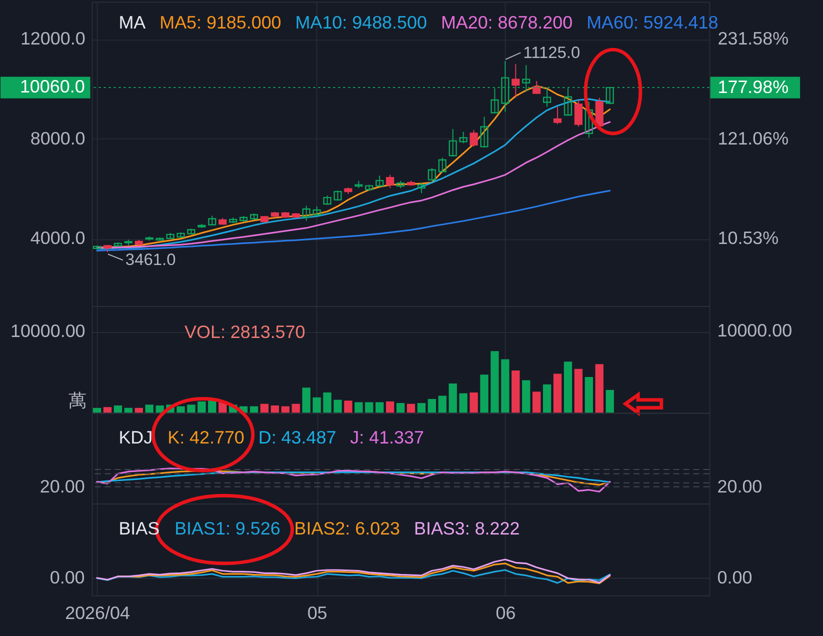  Describe the element at coordinates (53, 38) in the screenshot. I see `y-tick-label: 12000.0` at that location.